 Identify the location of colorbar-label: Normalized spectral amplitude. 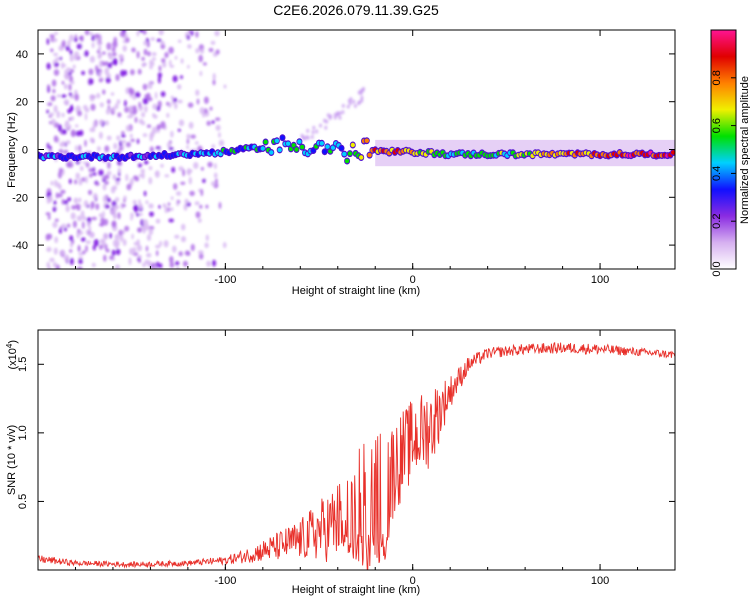
(744, 150).